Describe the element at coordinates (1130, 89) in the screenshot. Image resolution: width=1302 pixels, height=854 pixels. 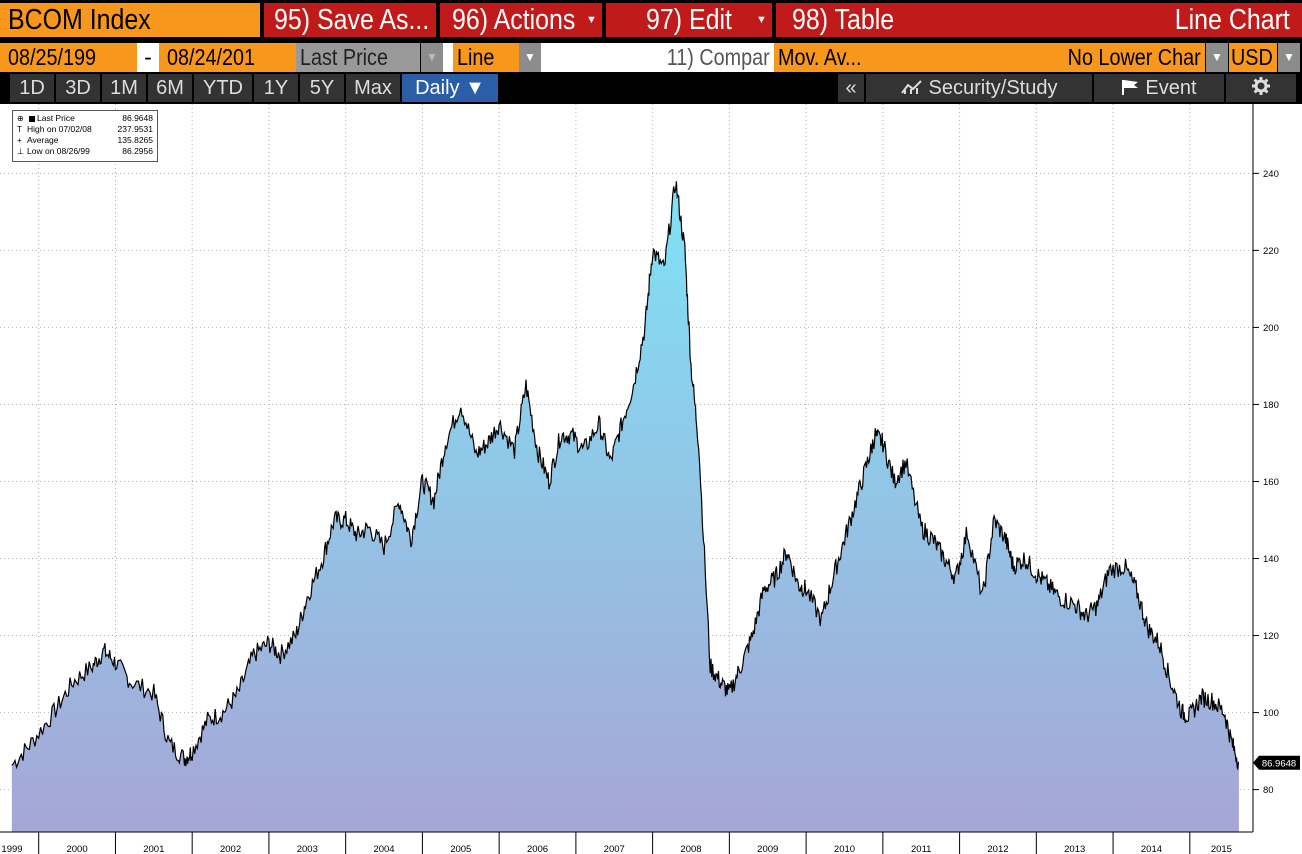
I see `flag-icon` at that location.